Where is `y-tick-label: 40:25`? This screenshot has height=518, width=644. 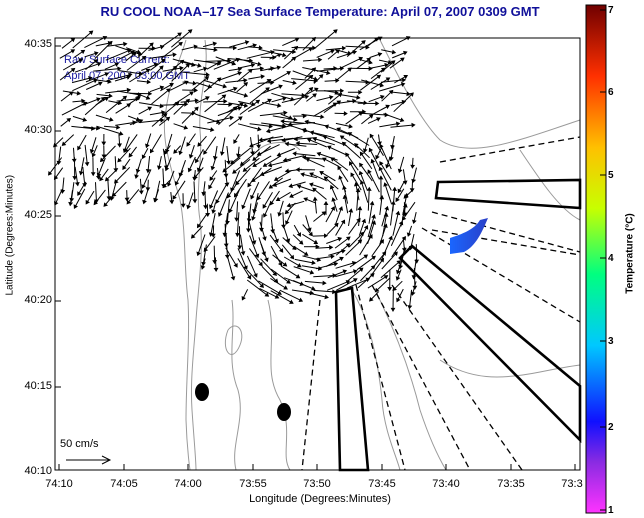
y-tick-label: 40:25 is located at coordinates (38, 215).